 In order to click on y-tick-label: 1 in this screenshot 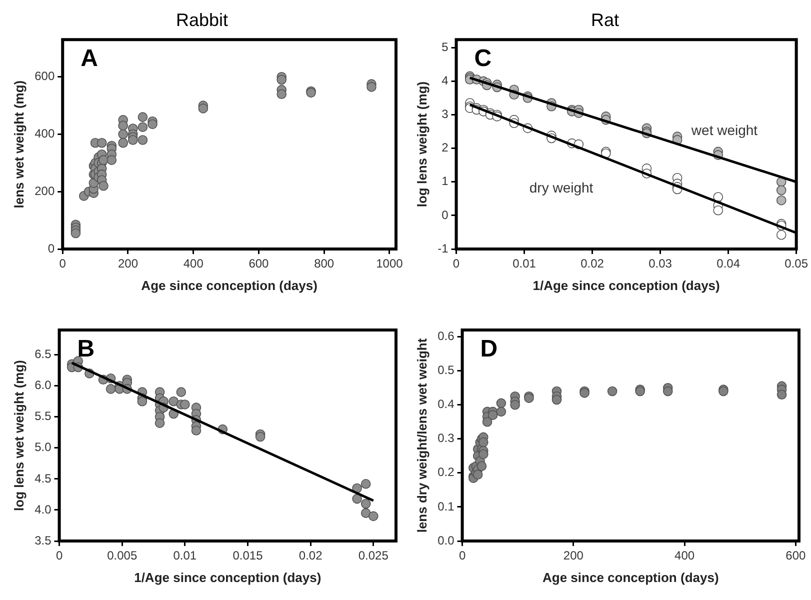, I will do `click(445, 181)`.